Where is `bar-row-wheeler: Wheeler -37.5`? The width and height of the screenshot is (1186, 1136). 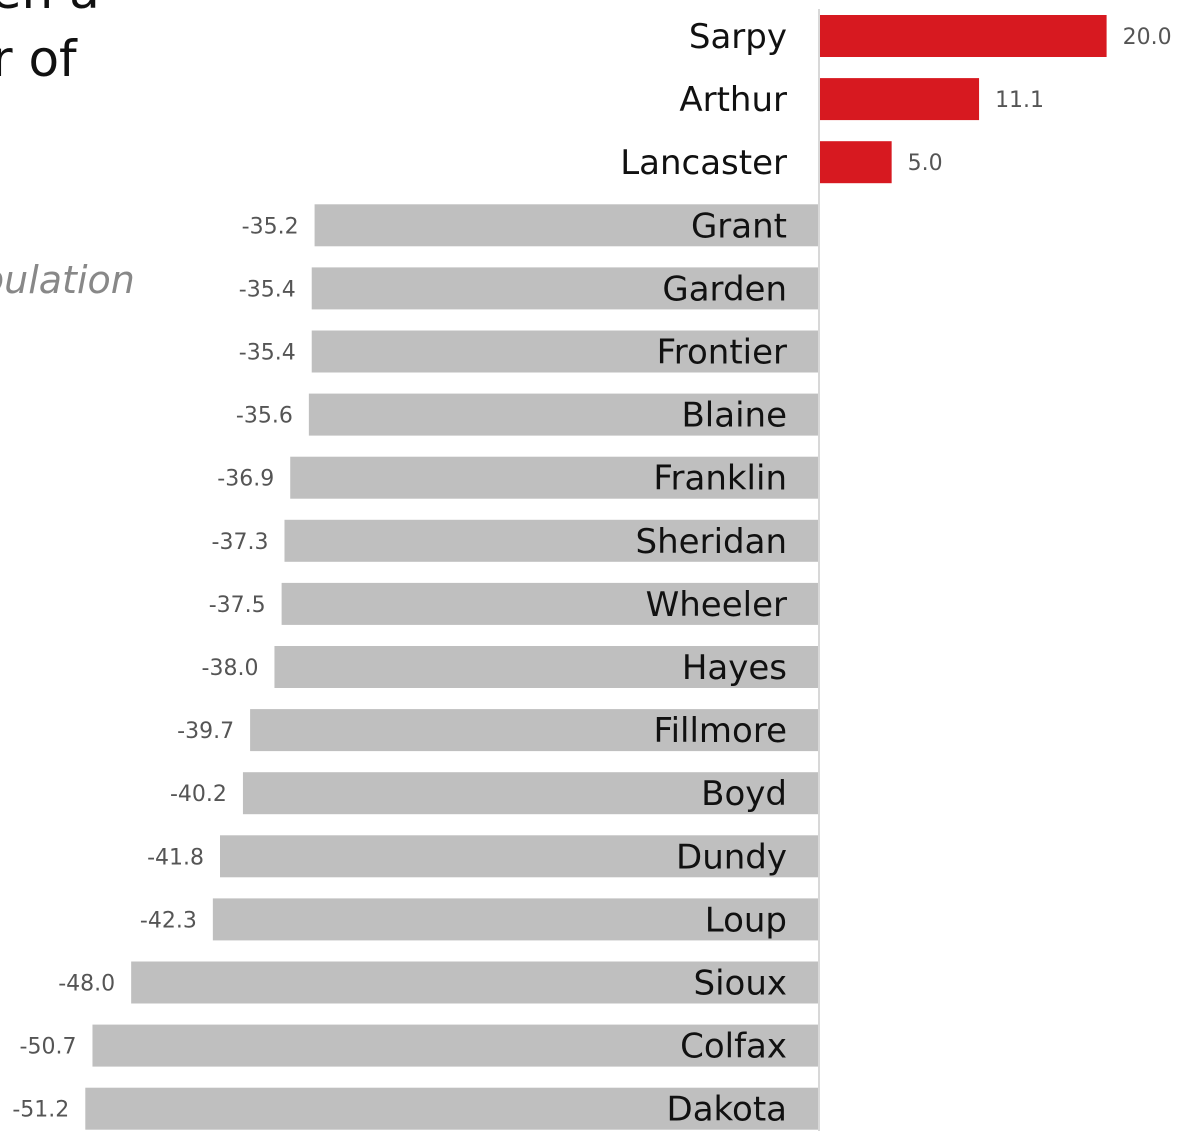
bar-row-wheeler: Wheeler -37.5 is located at coordinates (513, 603).